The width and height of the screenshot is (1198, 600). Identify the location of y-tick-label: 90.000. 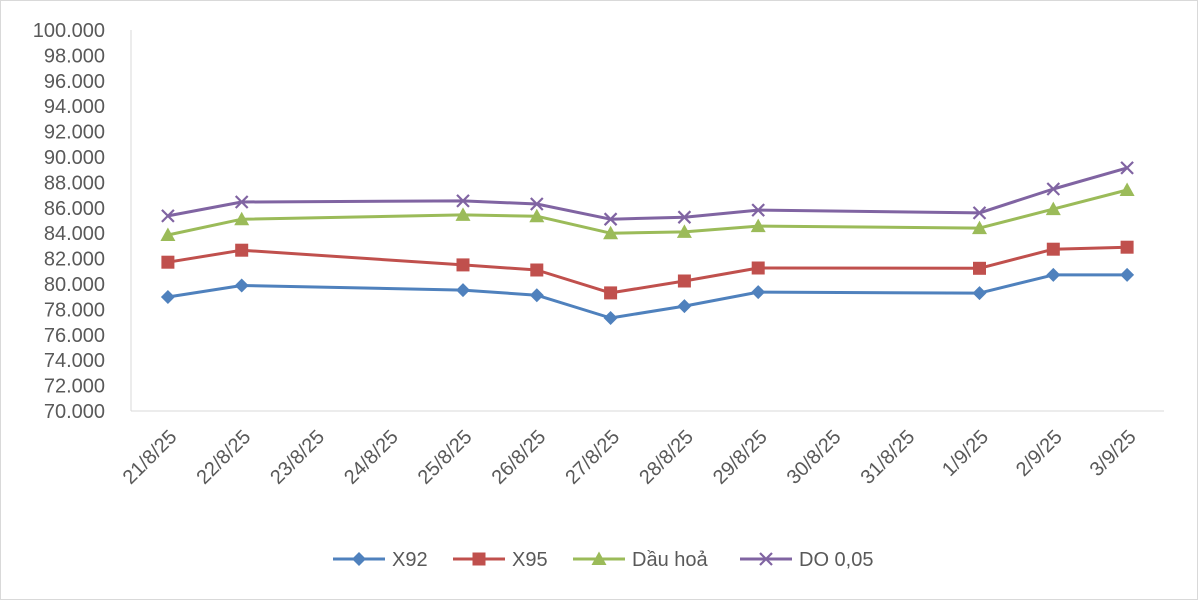
(74, 158).